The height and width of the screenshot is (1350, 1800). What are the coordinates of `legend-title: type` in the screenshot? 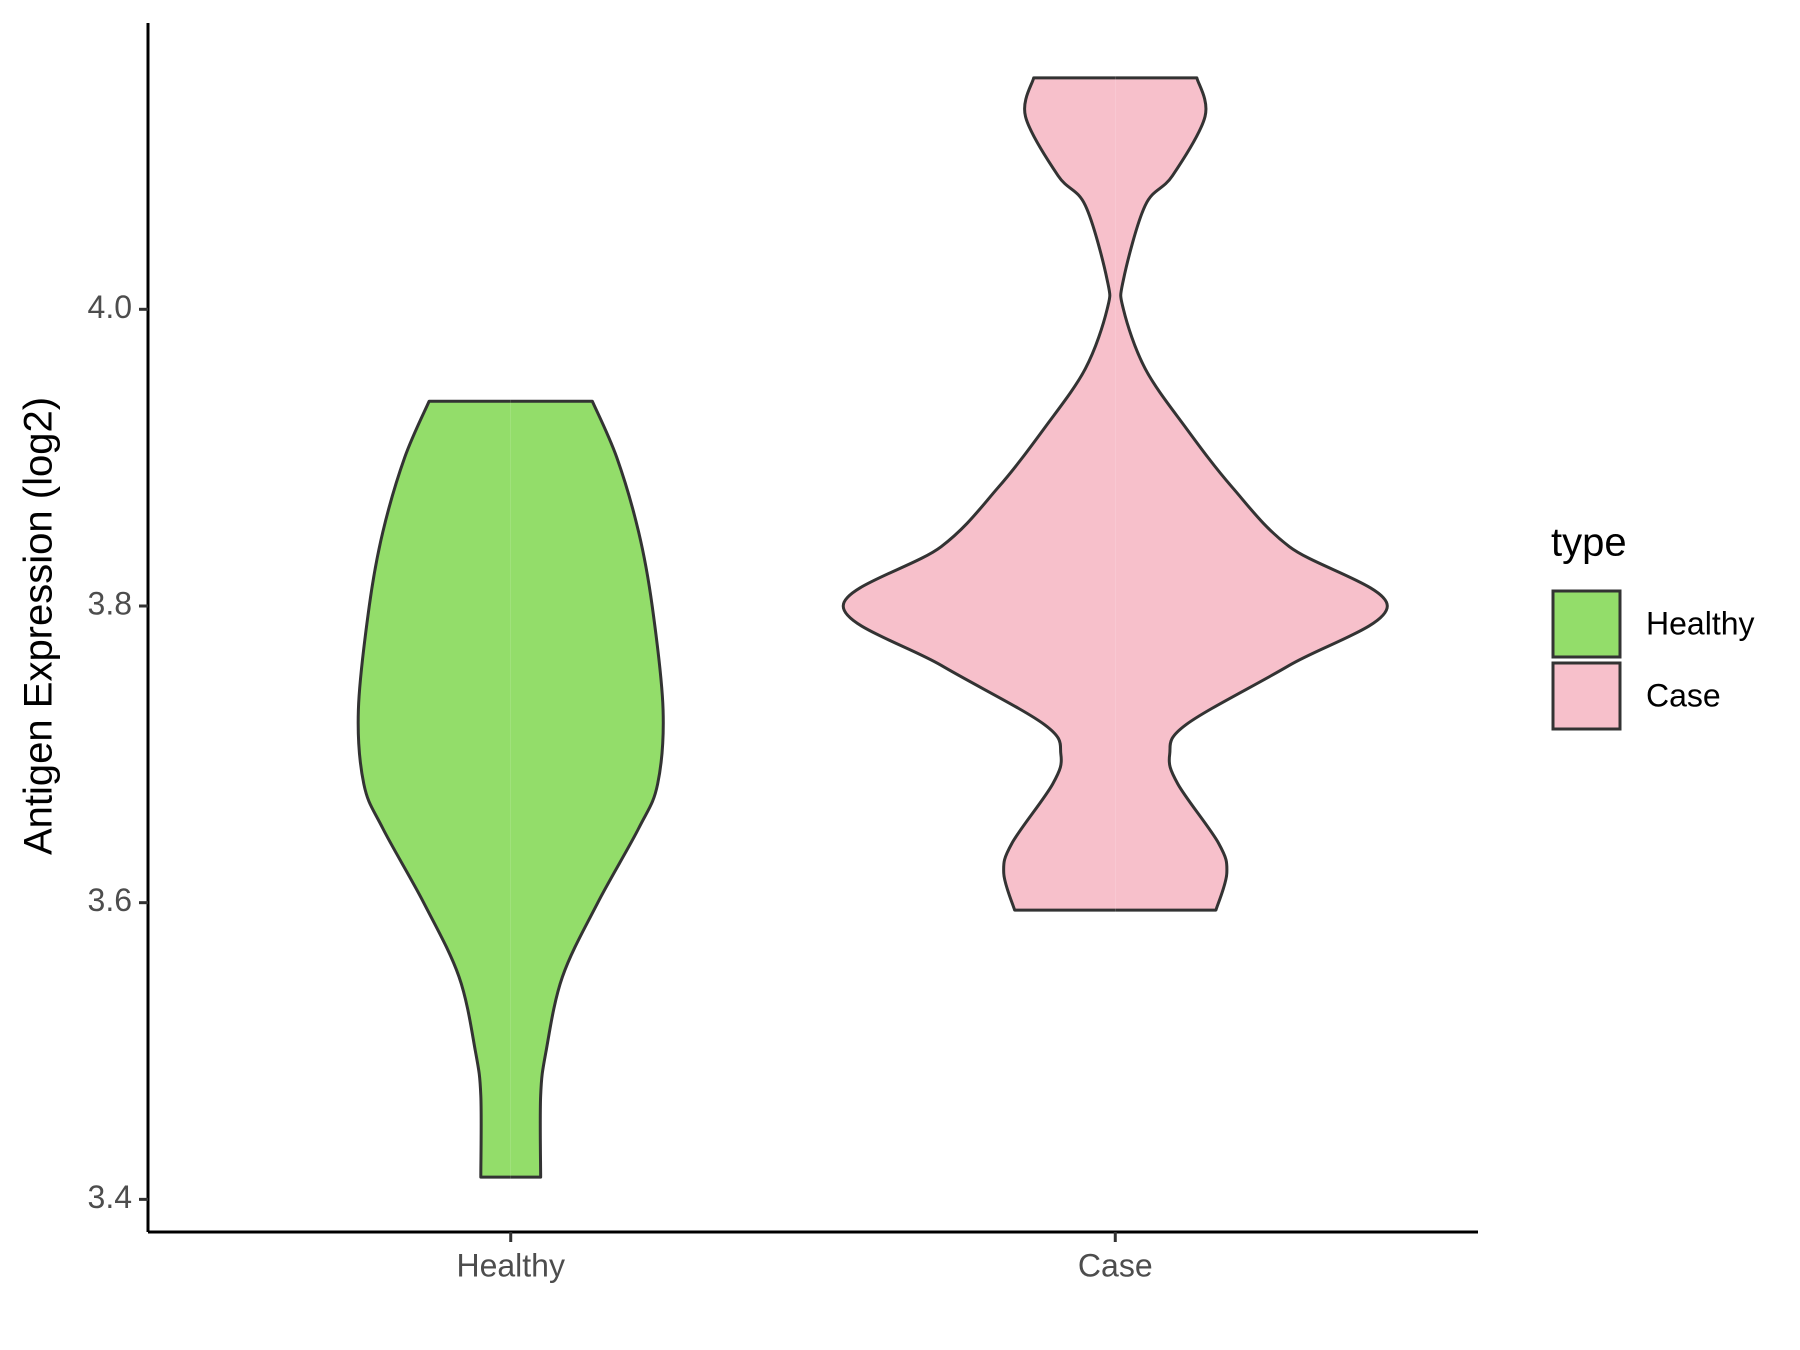 It's located at (1589, 543).